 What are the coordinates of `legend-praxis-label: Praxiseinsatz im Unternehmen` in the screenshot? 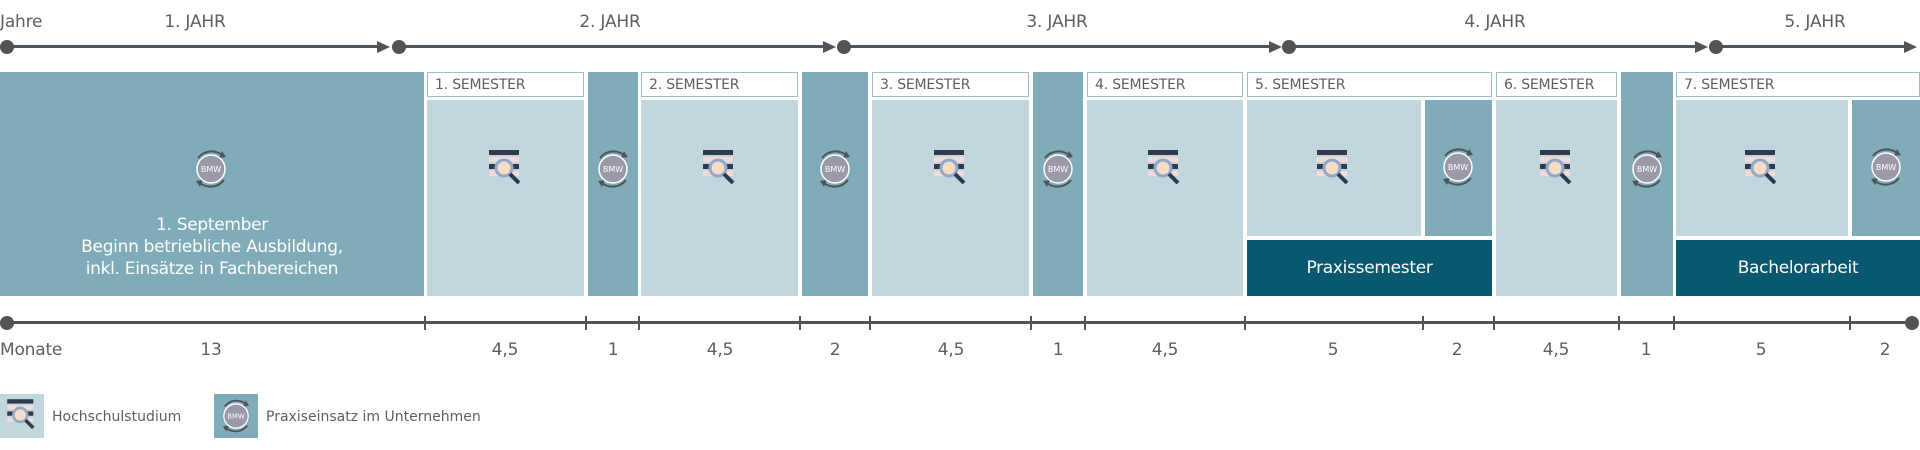 It's located at (373, 417).